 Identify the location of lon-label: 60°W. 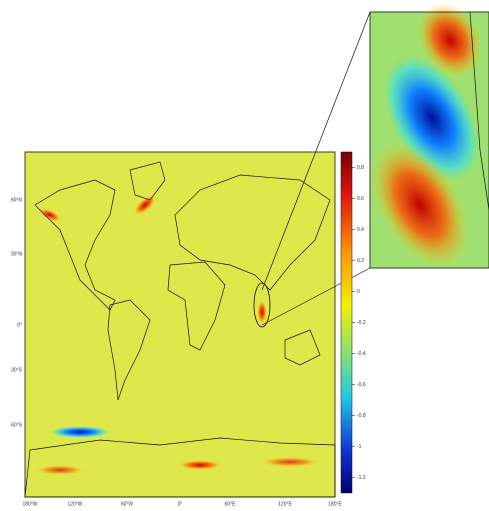
(127, 504).